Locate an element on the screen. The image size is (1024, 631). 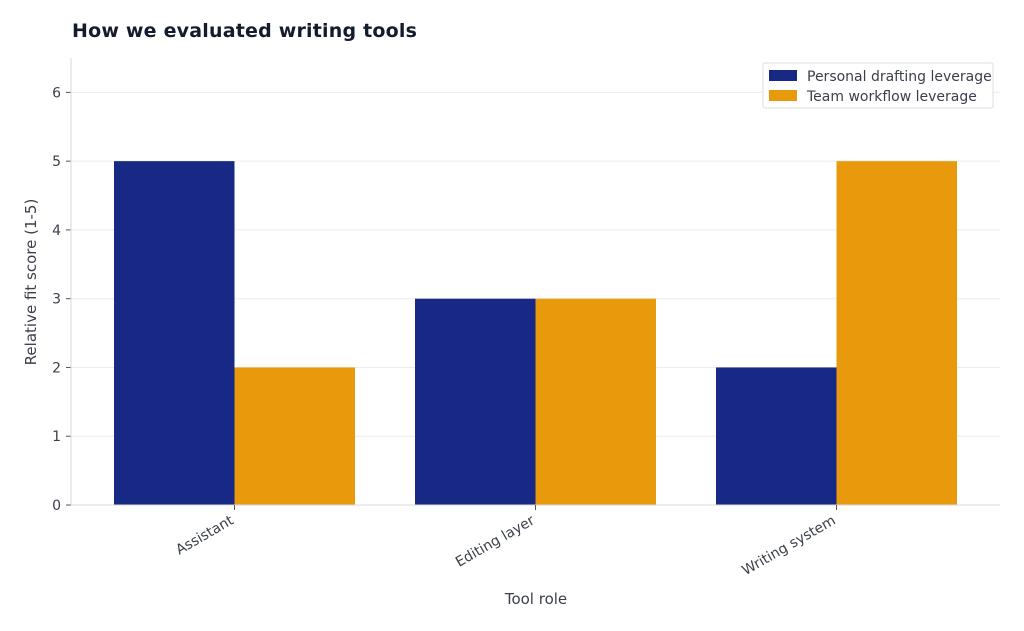
legend-box is located at coordinates (878, 85).